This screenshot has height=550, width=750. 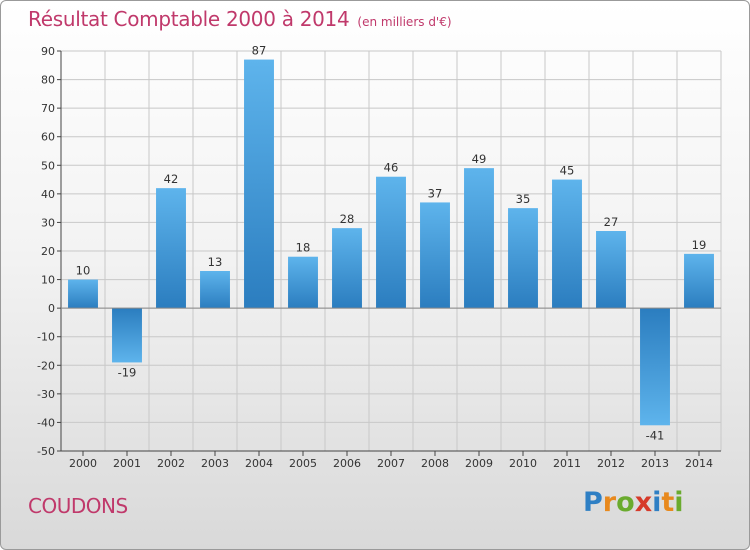 What do you see at coordinates (48, 51) in the screenshot?
I see `y-tick-label: 90` at bounding box center [48, 51].